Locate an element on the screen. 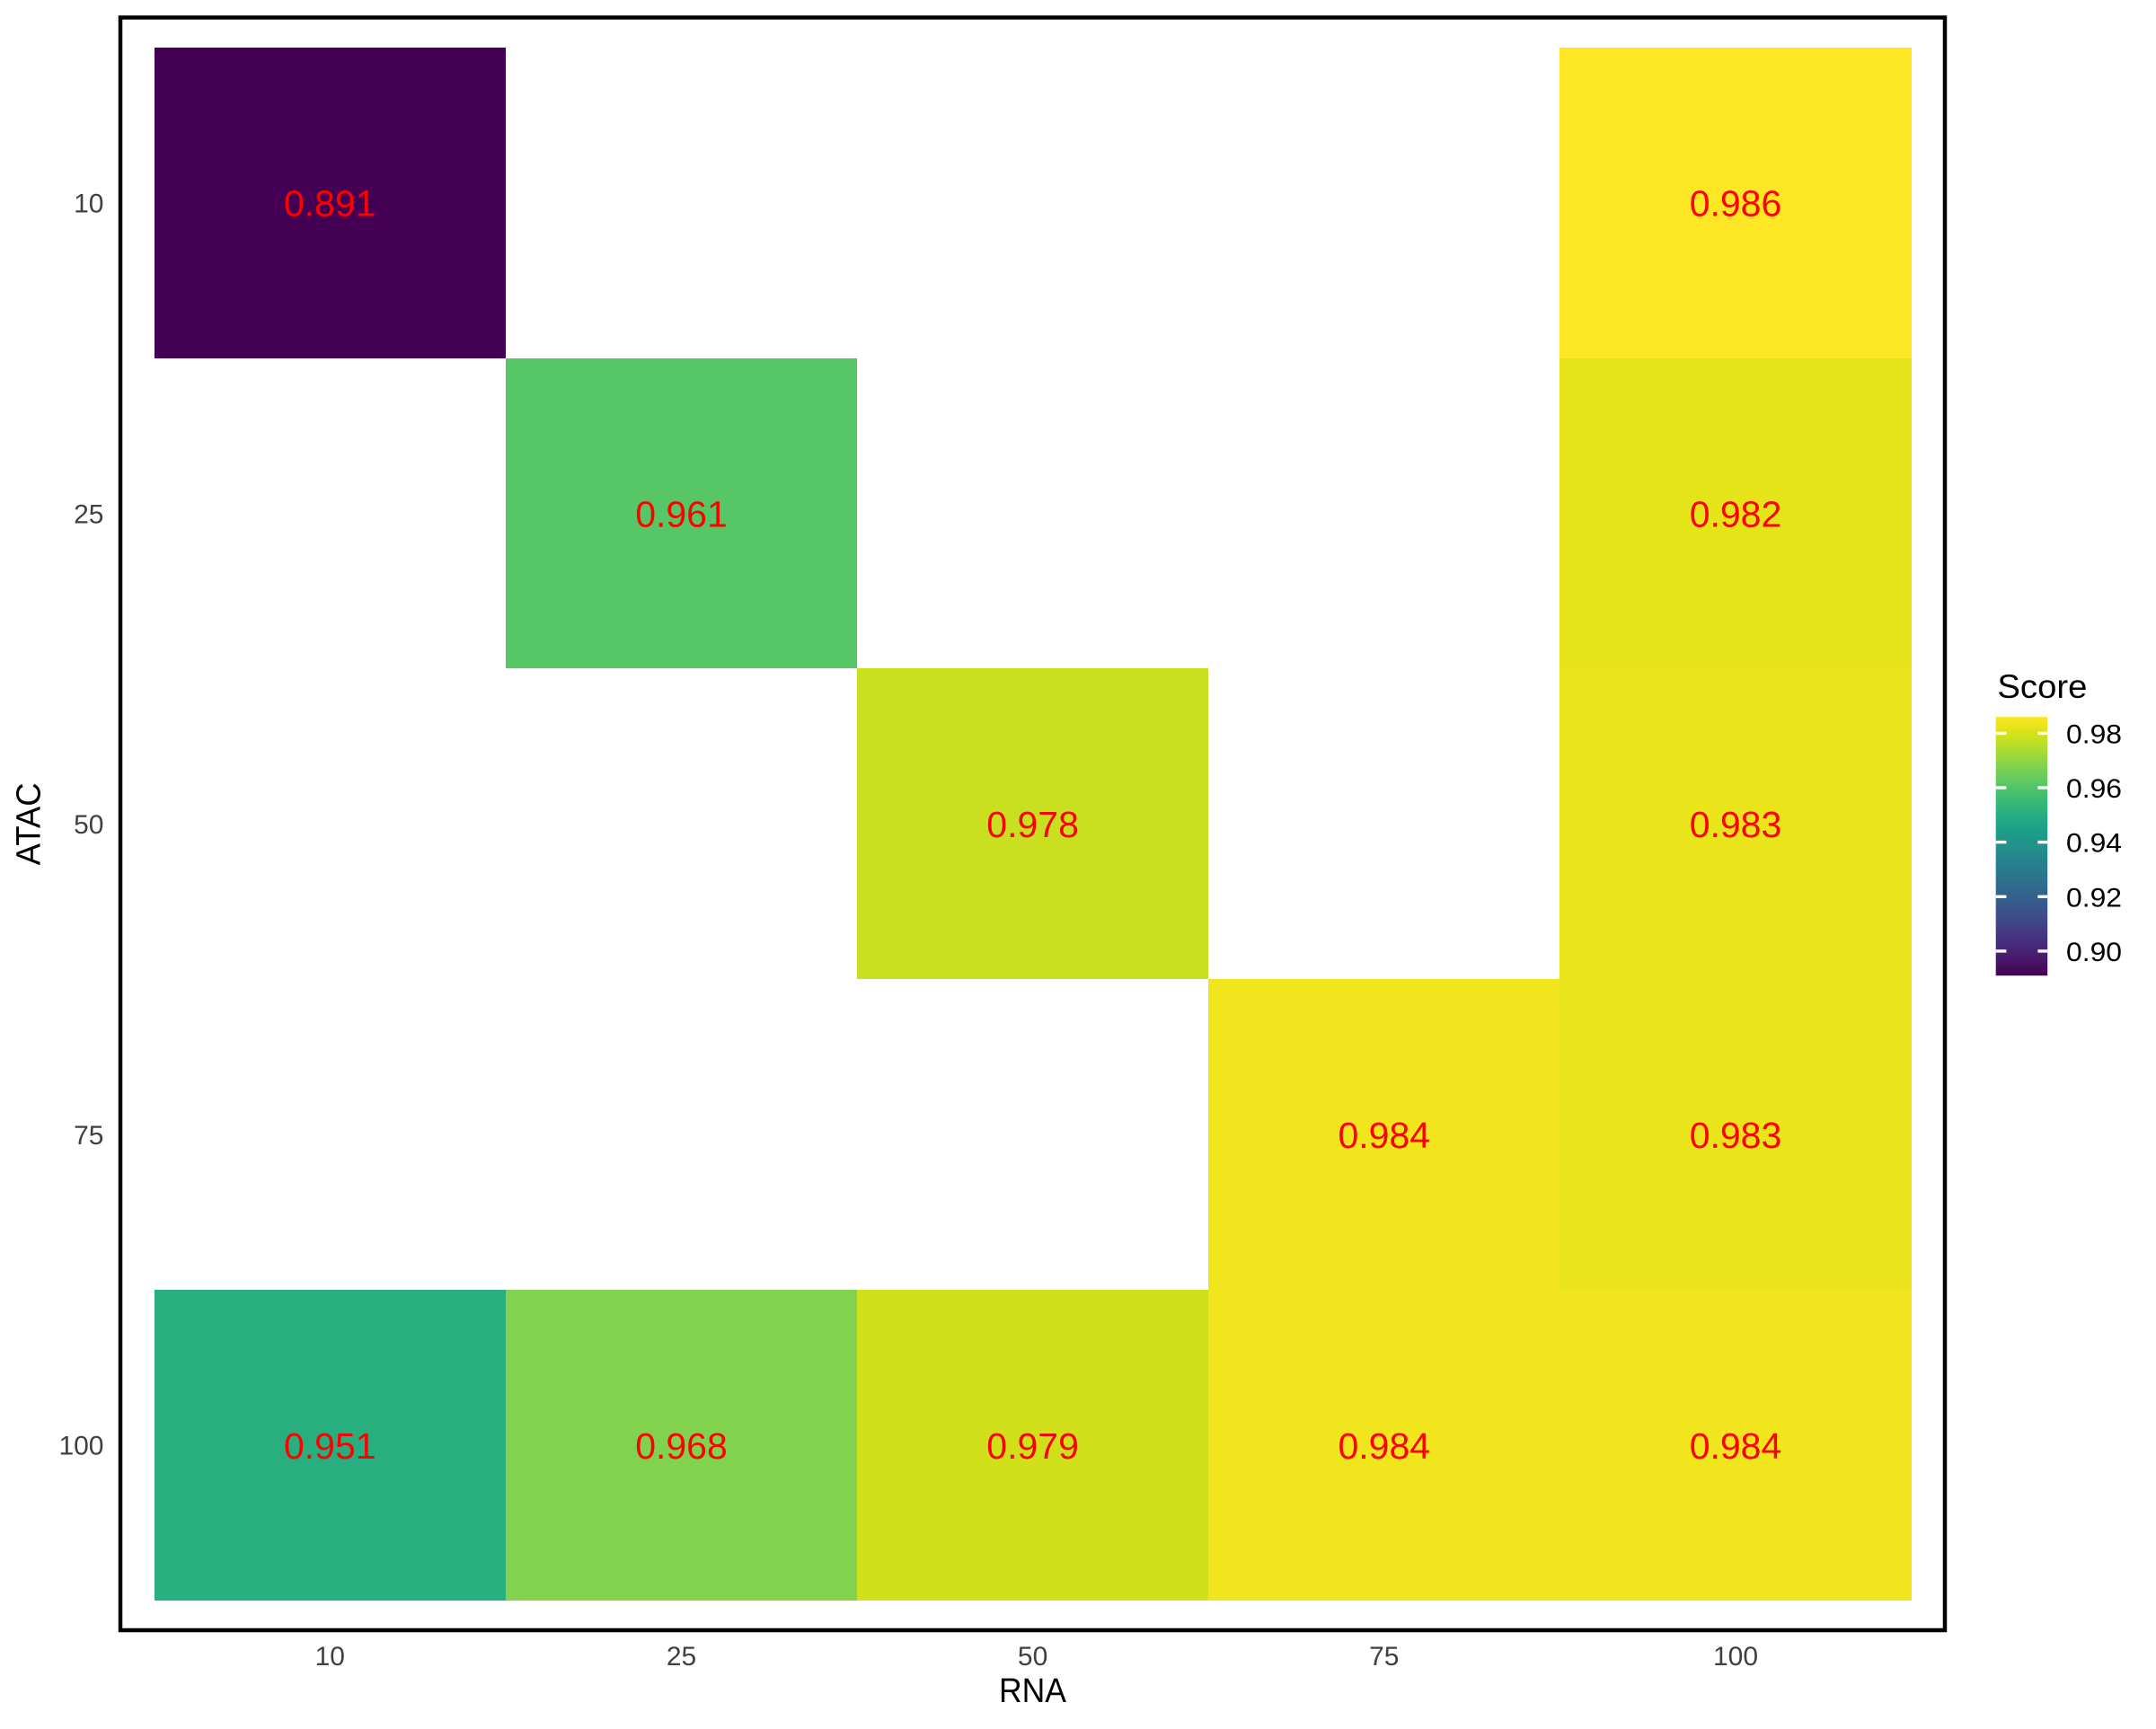  svg-text: 0.951 is located at coordinates (330, 1446).